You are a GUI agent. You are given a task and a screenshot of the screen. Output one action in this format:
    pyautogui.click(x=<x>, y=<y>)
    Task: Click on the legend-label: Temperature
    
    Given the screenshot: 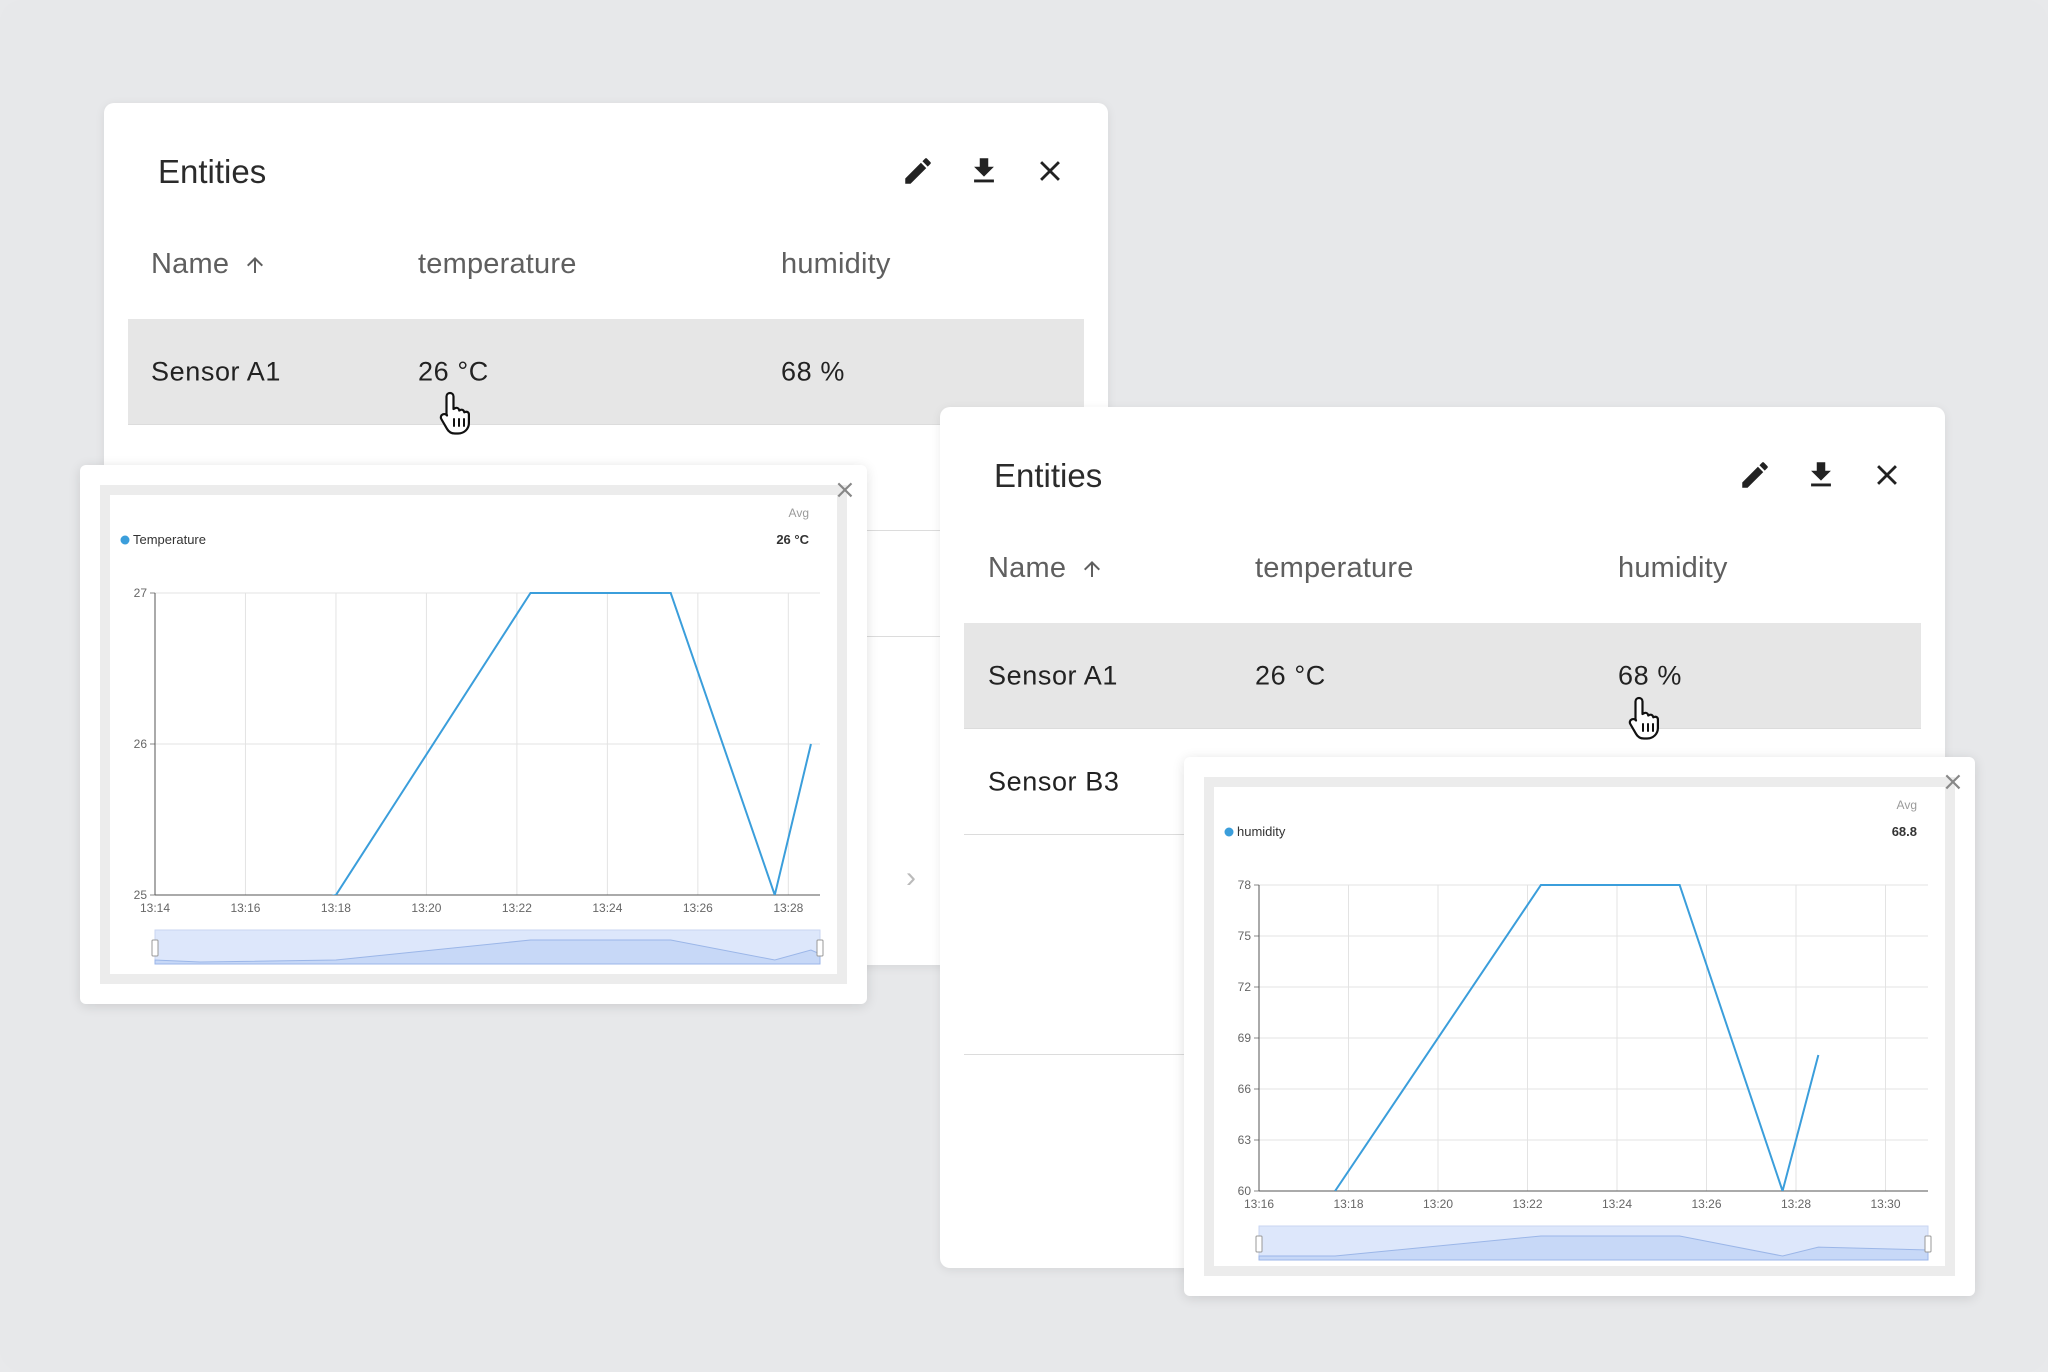 What is the action you would take?
    pyautogui.click(x=169, y=539)
    